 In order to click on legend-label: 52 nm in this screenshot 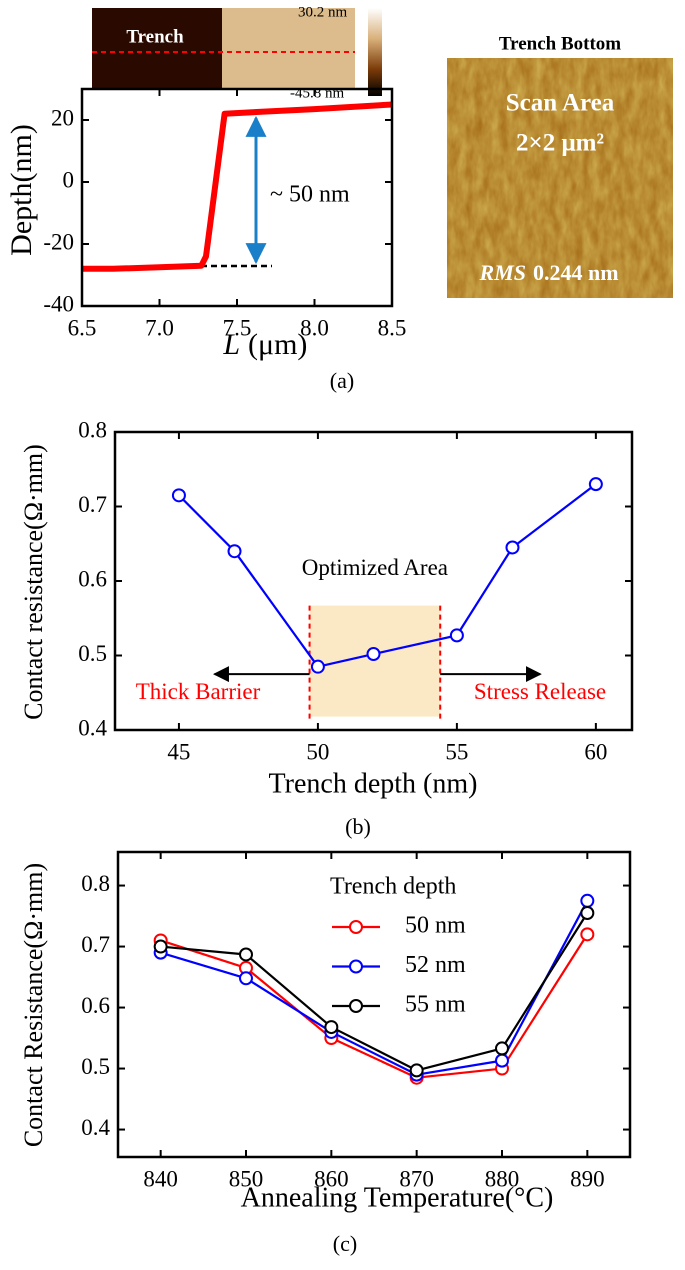, I will do `click(435, 965)`.